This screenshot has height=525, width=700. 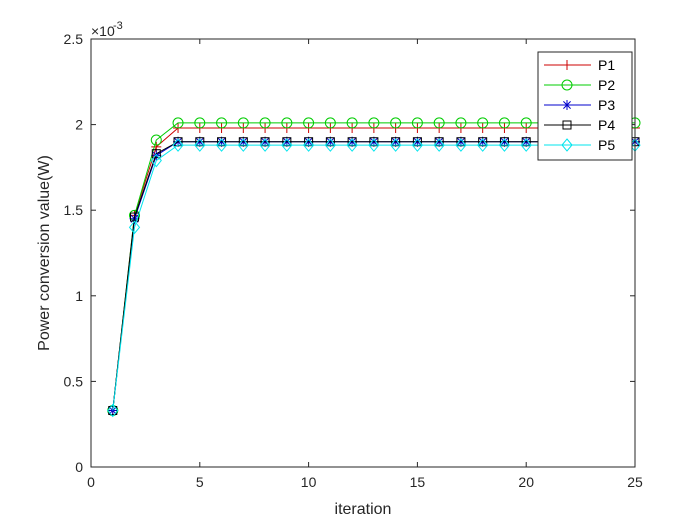 What do you see at coordinates (635, 482) in the screenshot?
I see `x-tick-label: 25` at bounding box center [635, 482].